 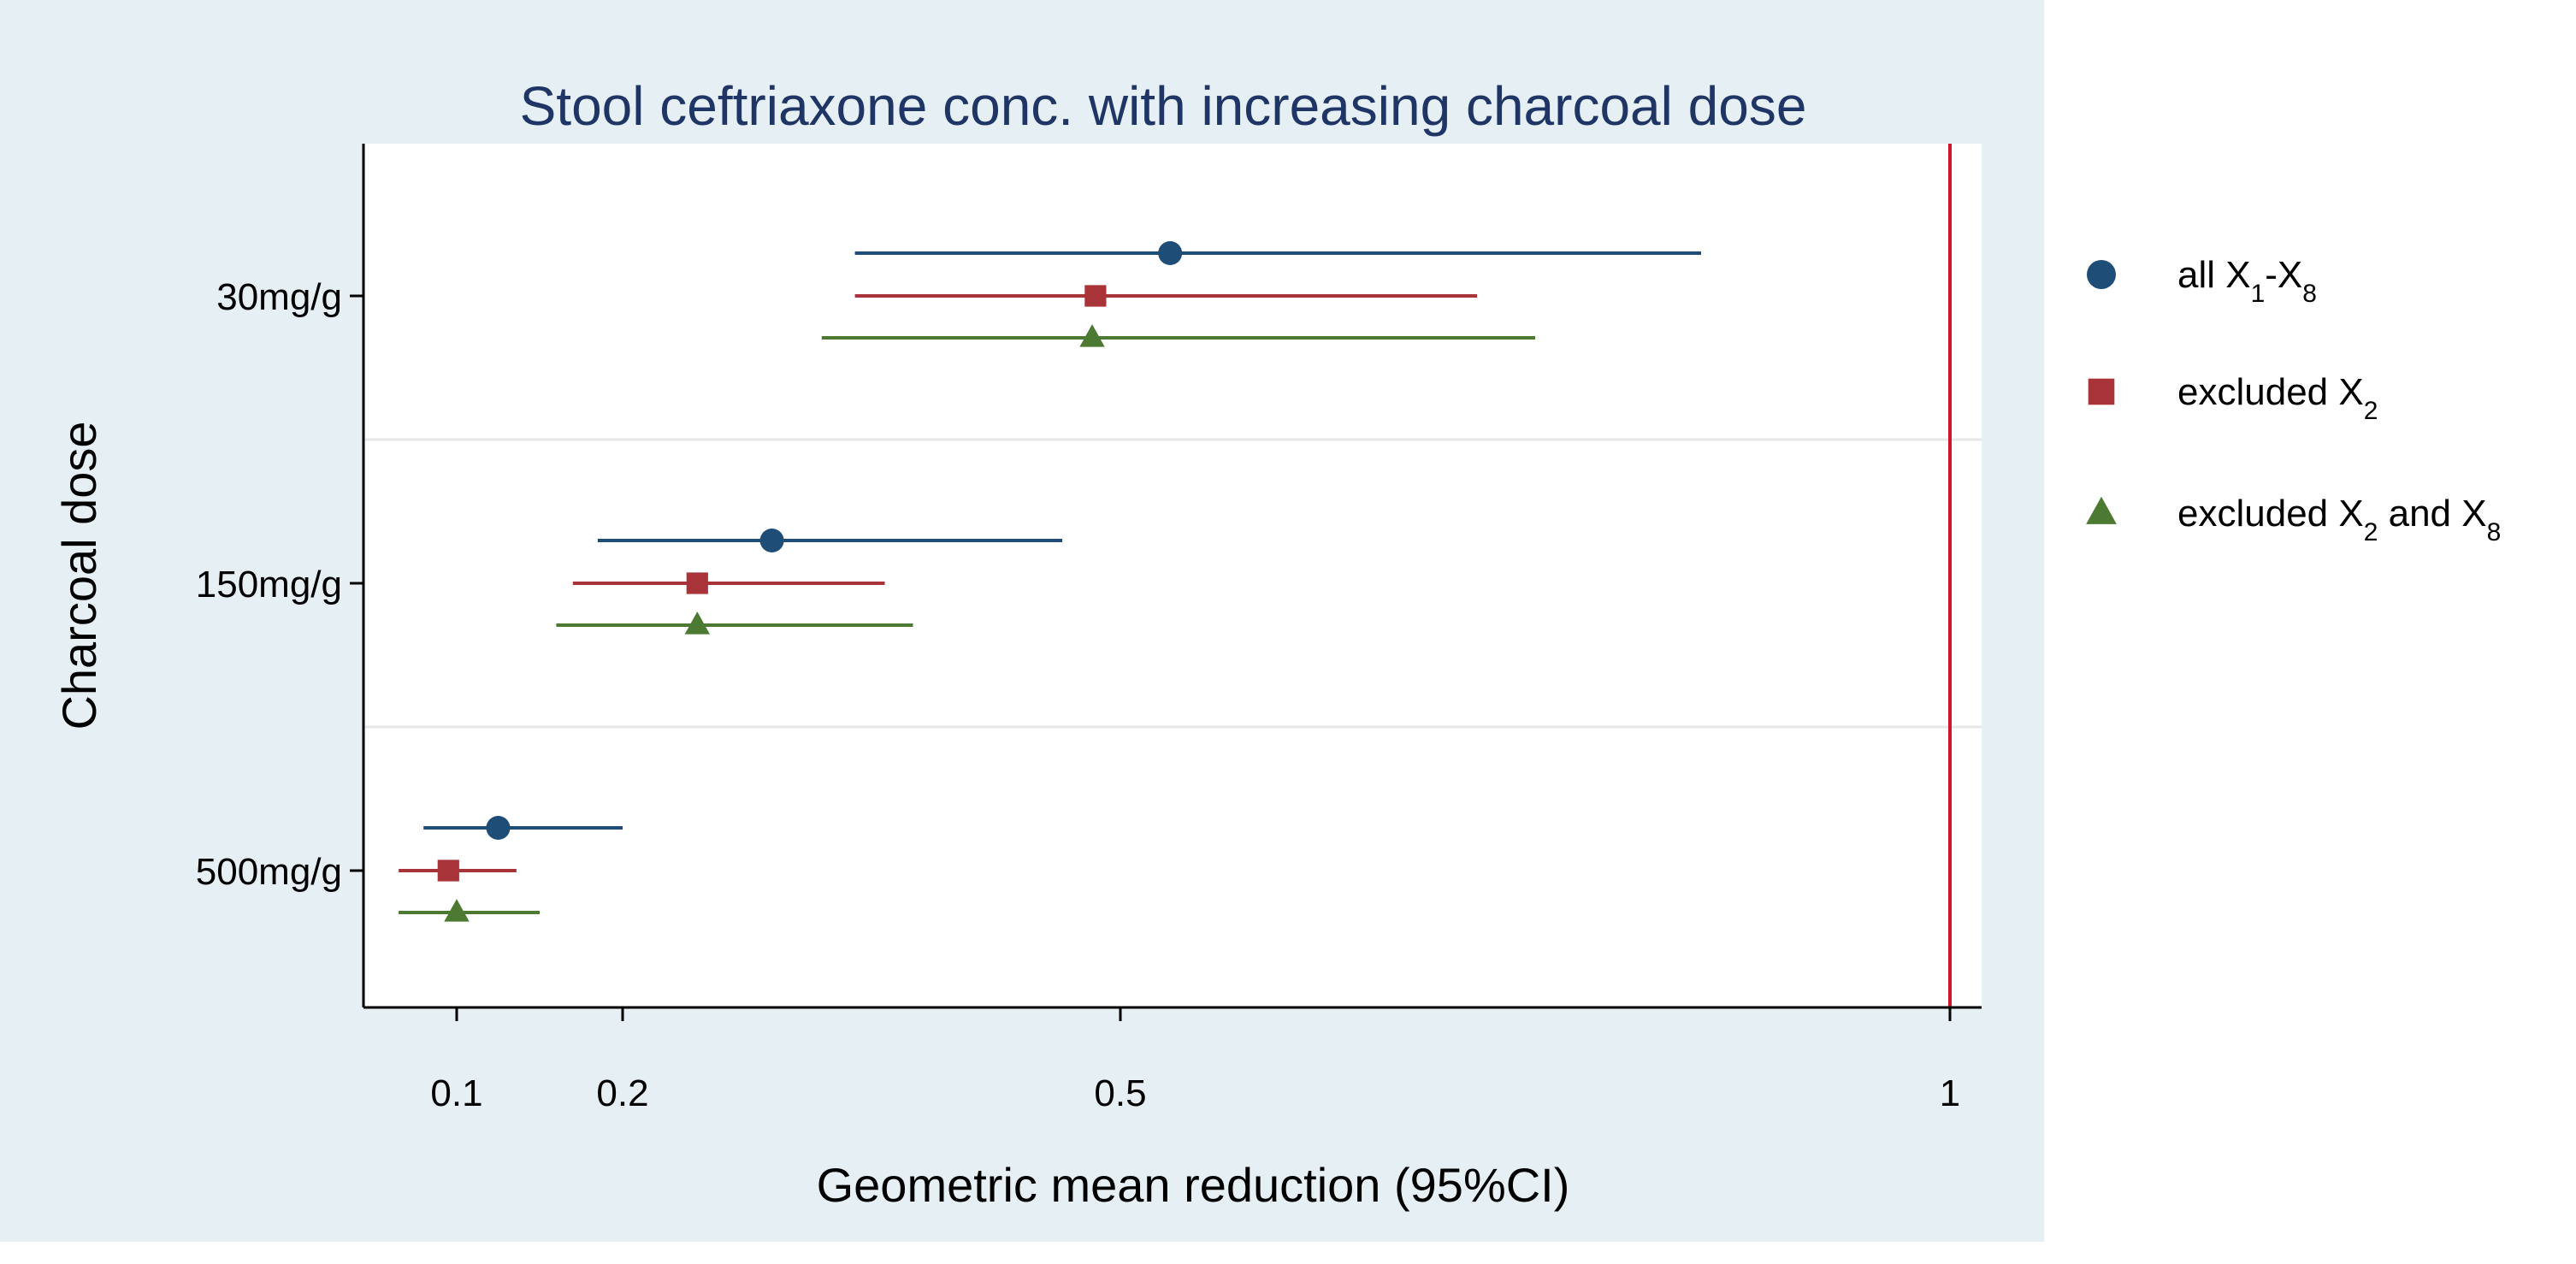 What do you see at coordinates (456, 1093) in the screenshot?
I see `x-tick-label: 0.1` at bounding box center [456, 1093].